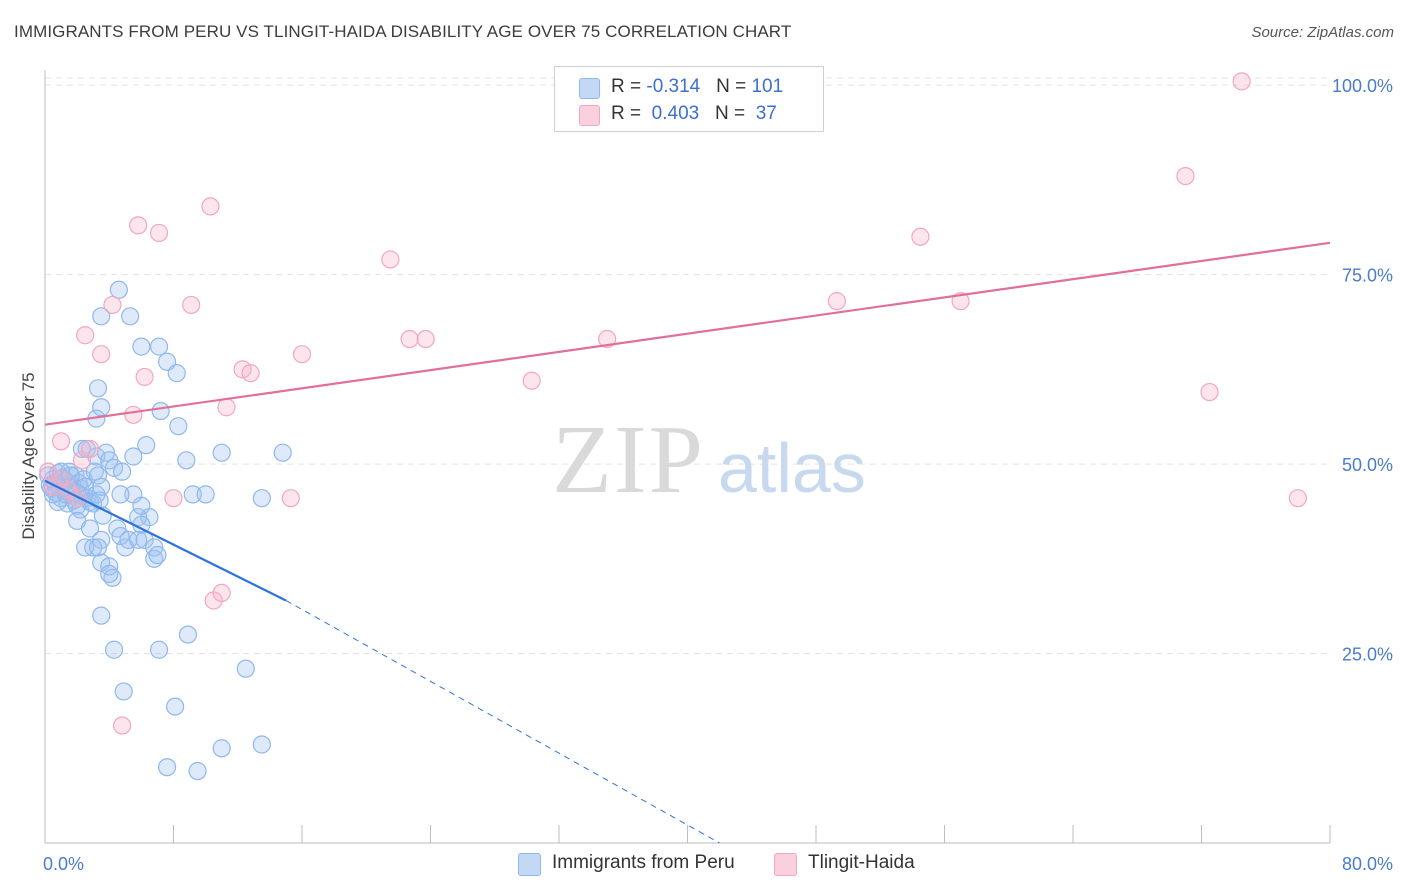 Image resolution: width=1406 pixels, height=892 pixels. What do you see at coordinates (589, 88) in the screenshot?
I see `legend-swatch-peru` at bounding box center [589, 88].